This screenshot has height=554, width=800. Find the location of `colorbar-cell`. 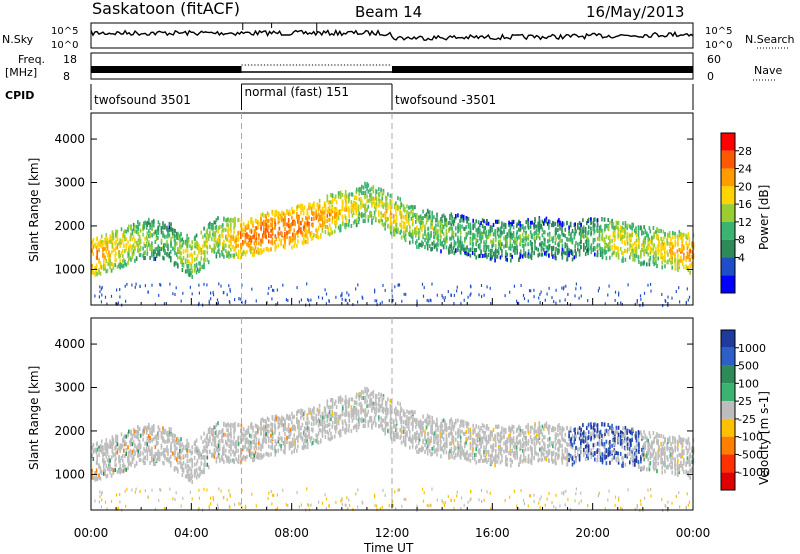

colorbar-cell is located at coordinates (728, 284).